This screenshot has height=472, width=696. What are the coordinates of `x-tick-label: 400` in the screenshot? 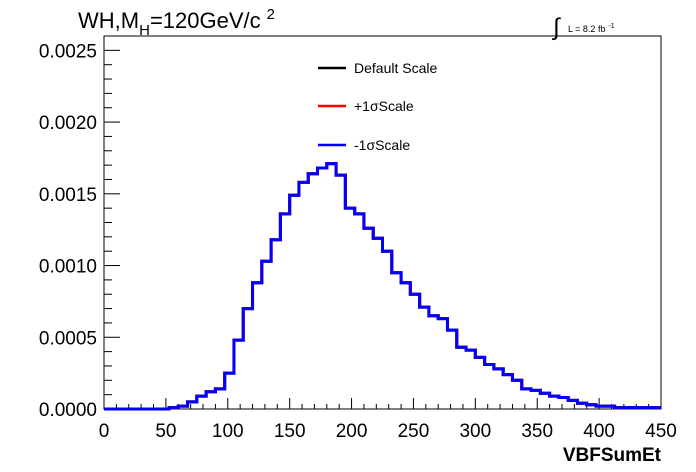 It's located at (599, 431).